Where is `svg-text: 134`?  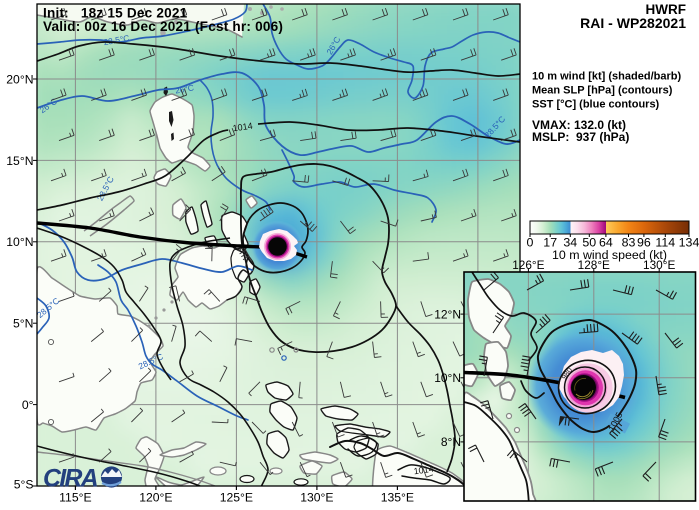
svg-text: 134 is located at coordinates (689, 243).